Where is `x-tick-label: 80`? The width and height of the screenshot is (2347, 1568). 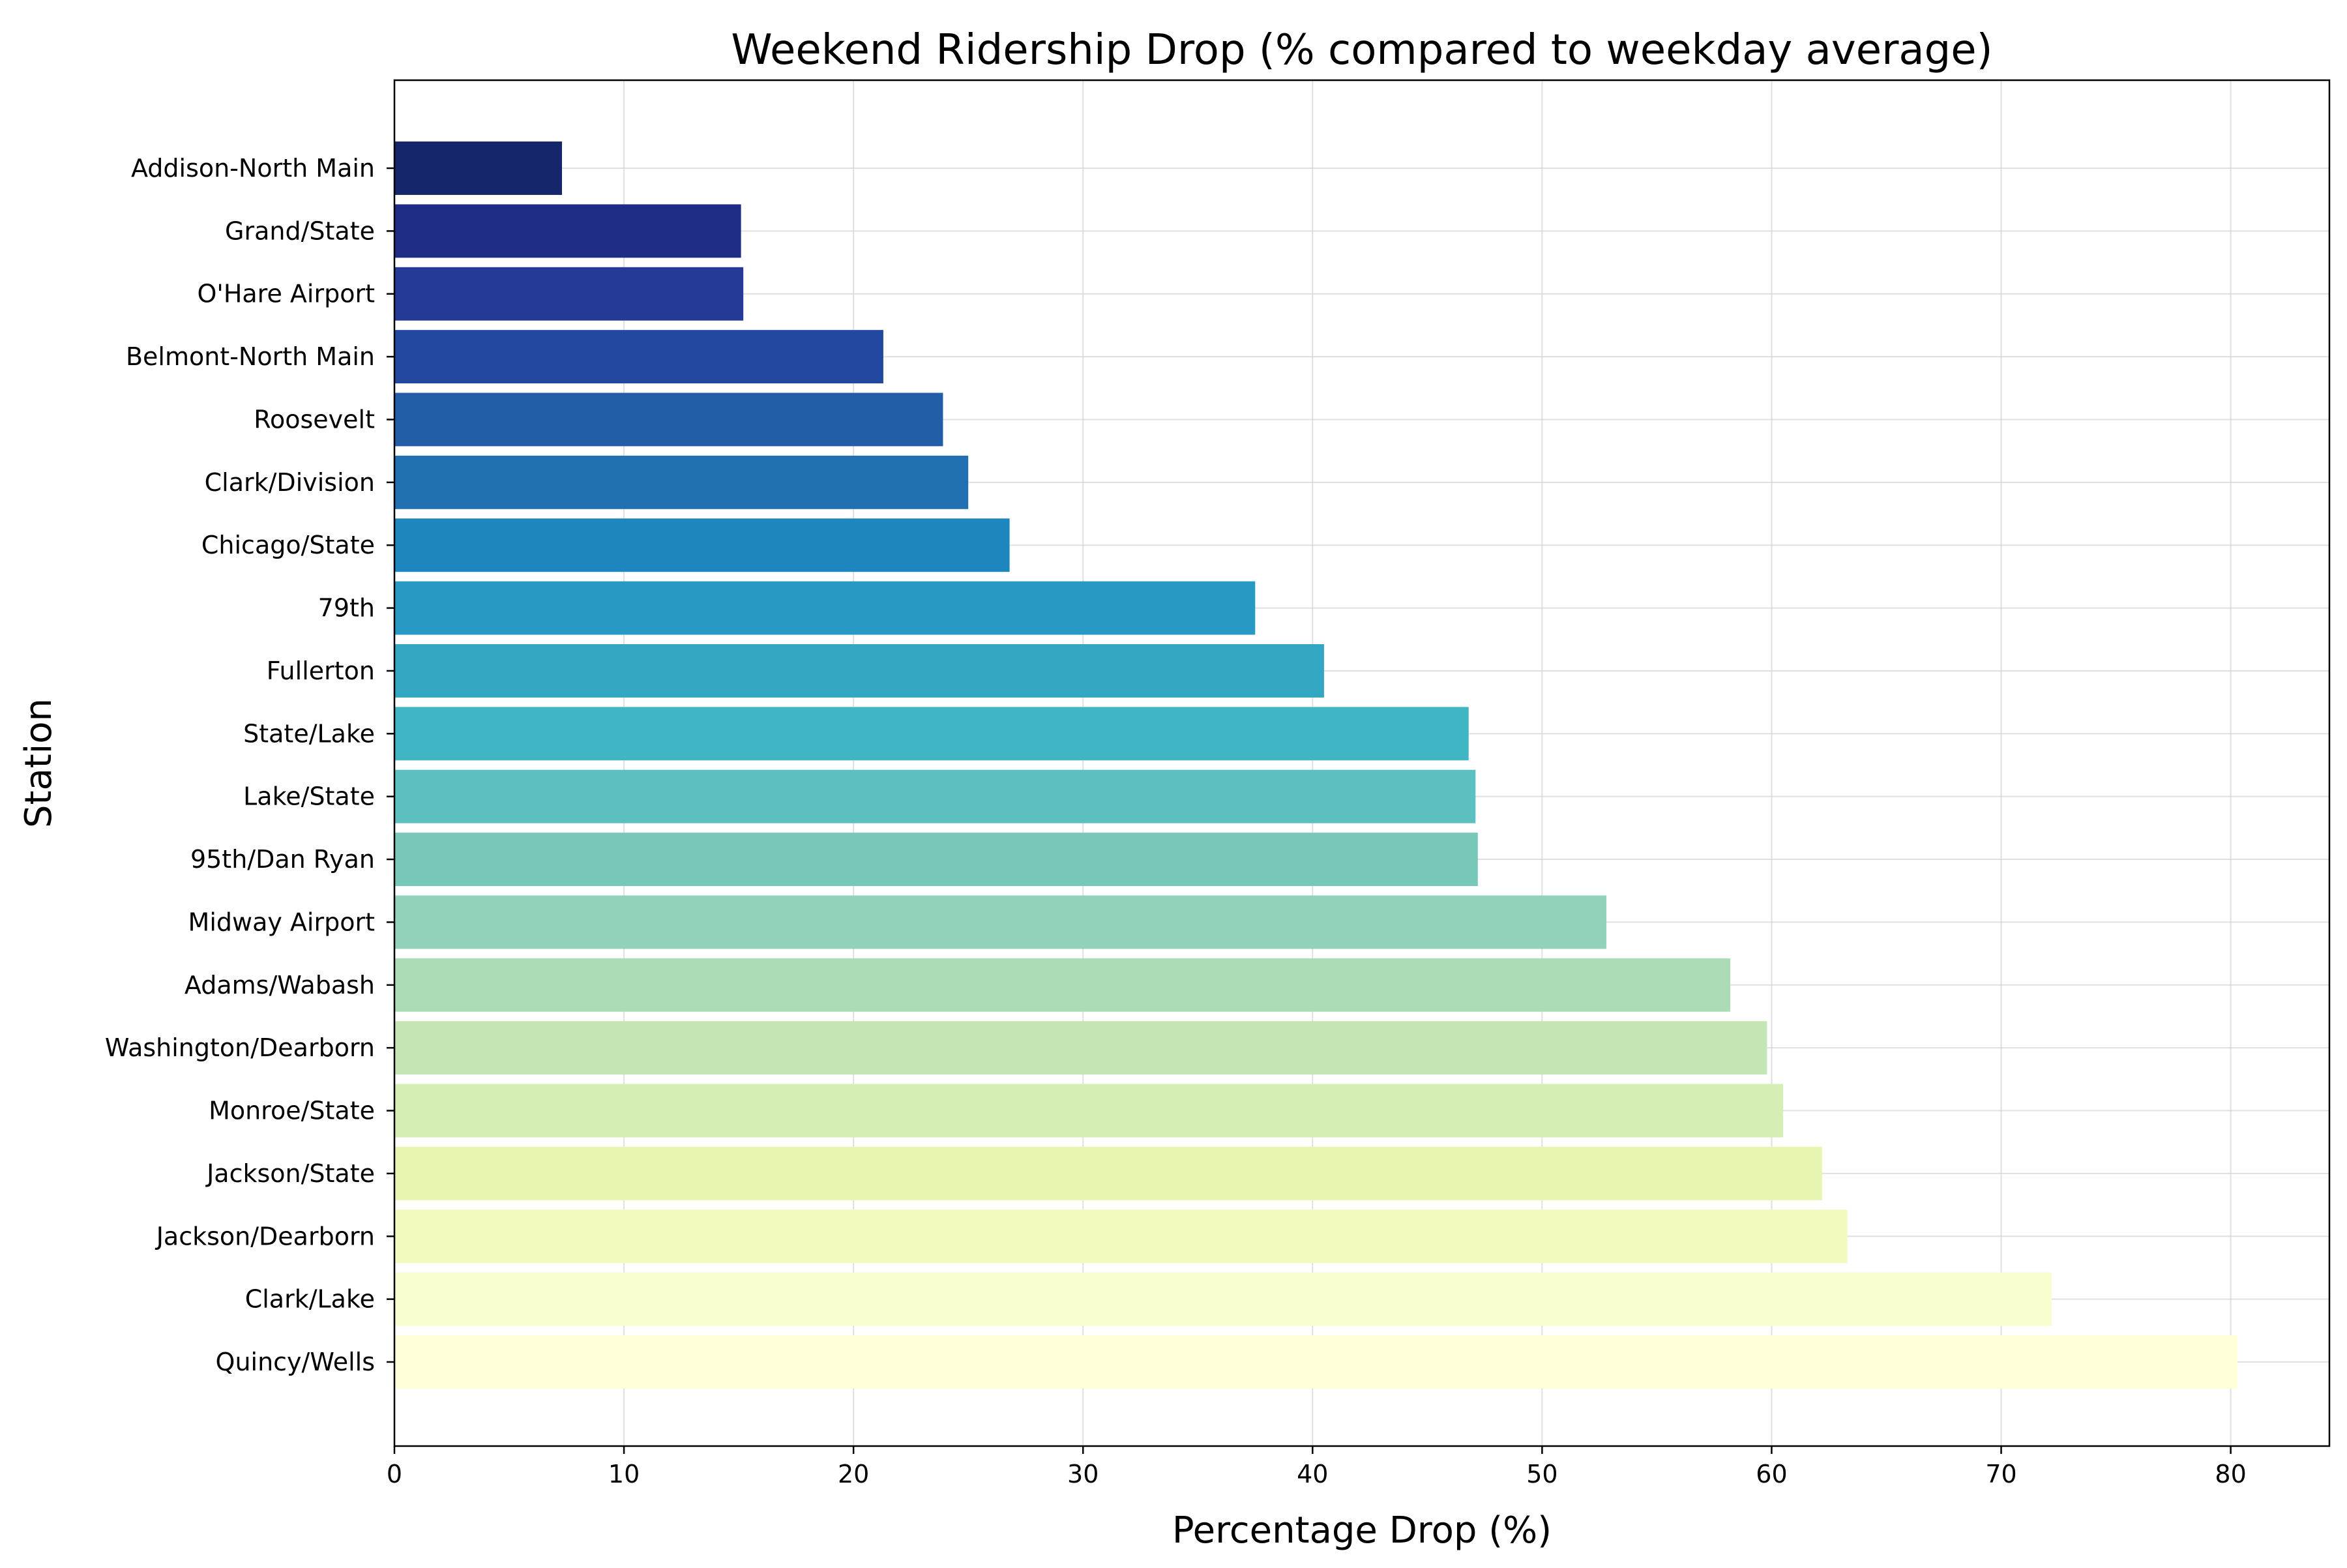
x-tick-label: 80 is located at coordinates (2230, 1474).